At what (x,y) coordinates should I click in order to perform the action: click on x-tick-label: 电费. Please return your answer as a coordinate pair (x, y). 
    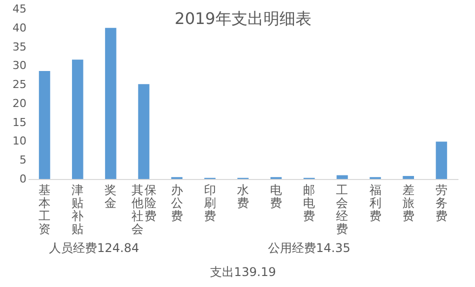
    Looking at the image, I should click on (276, 196).